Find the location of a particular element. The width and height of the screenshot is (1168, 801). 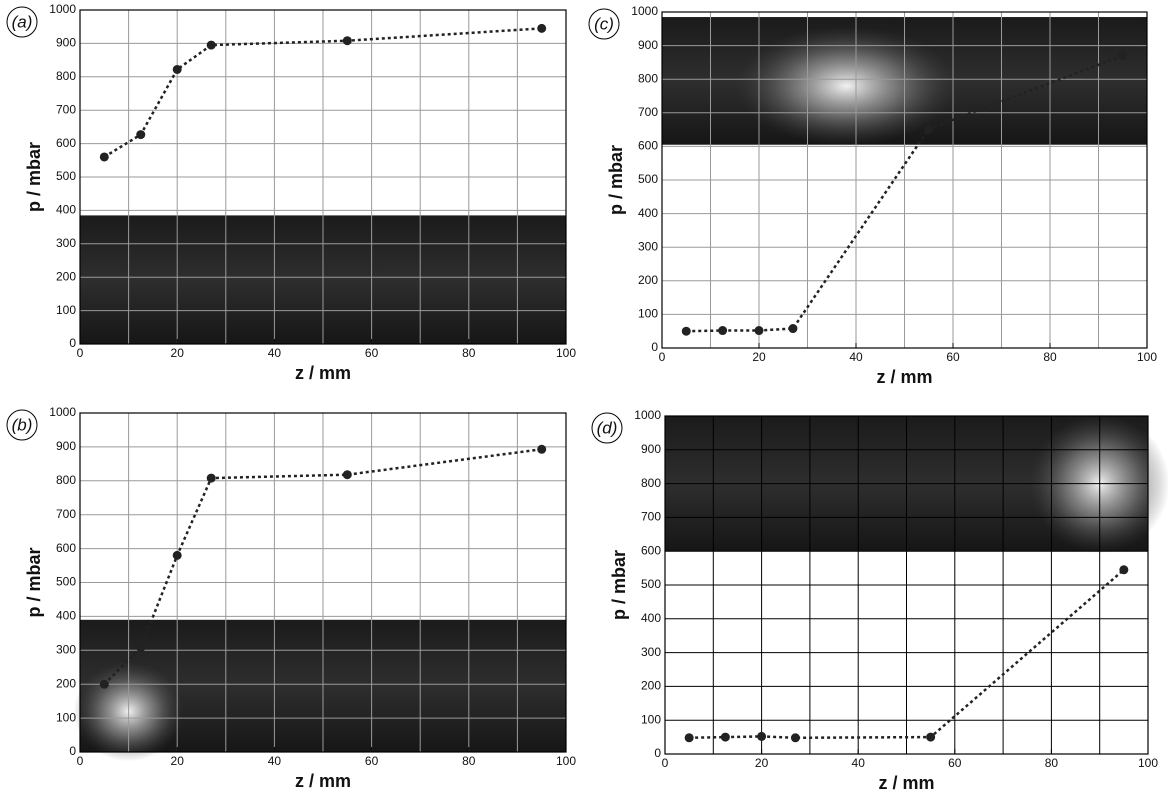

panel-label: (d) is located at coordinates (607, 427).